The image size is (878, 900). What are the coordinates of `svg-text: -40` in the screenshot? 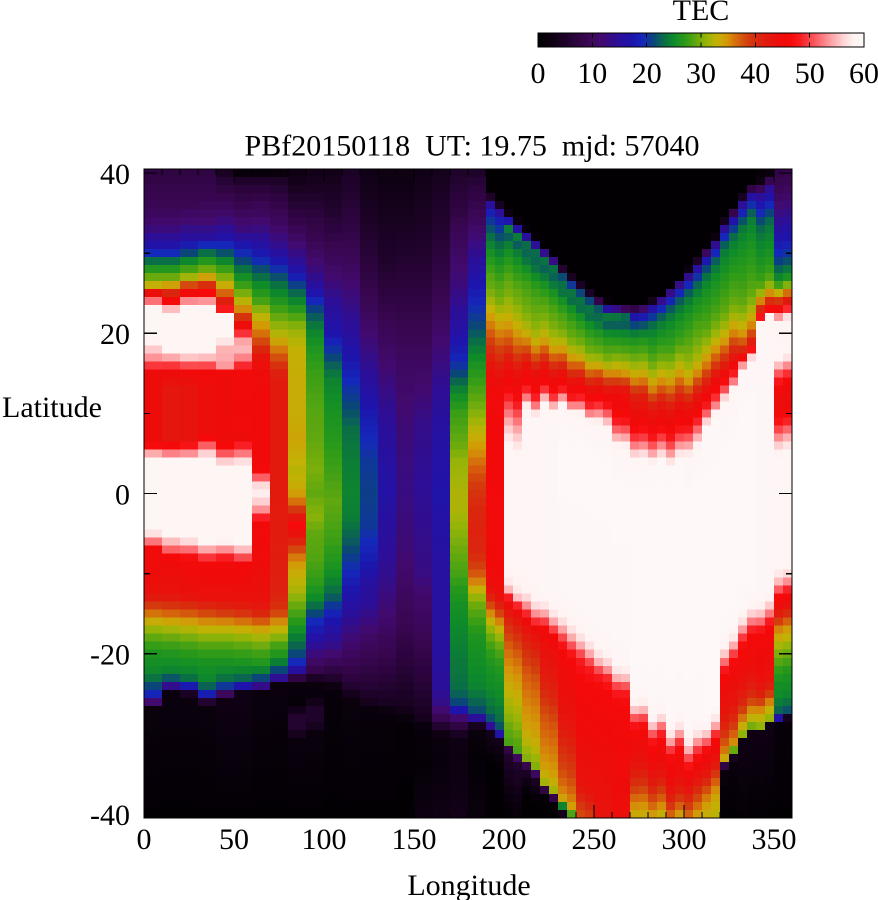 It's located at (110, 815).